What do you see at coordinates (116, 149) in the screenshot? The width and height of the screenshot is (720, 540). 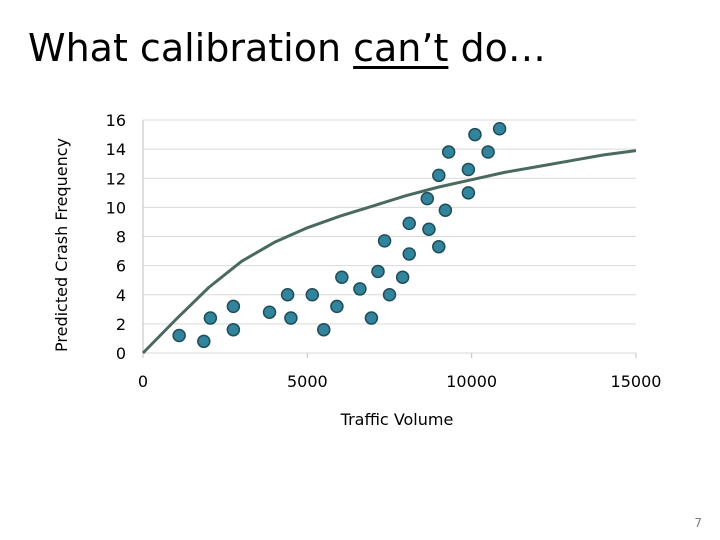 I see `y-tick-label: 14` at bounding box center [116, 149].